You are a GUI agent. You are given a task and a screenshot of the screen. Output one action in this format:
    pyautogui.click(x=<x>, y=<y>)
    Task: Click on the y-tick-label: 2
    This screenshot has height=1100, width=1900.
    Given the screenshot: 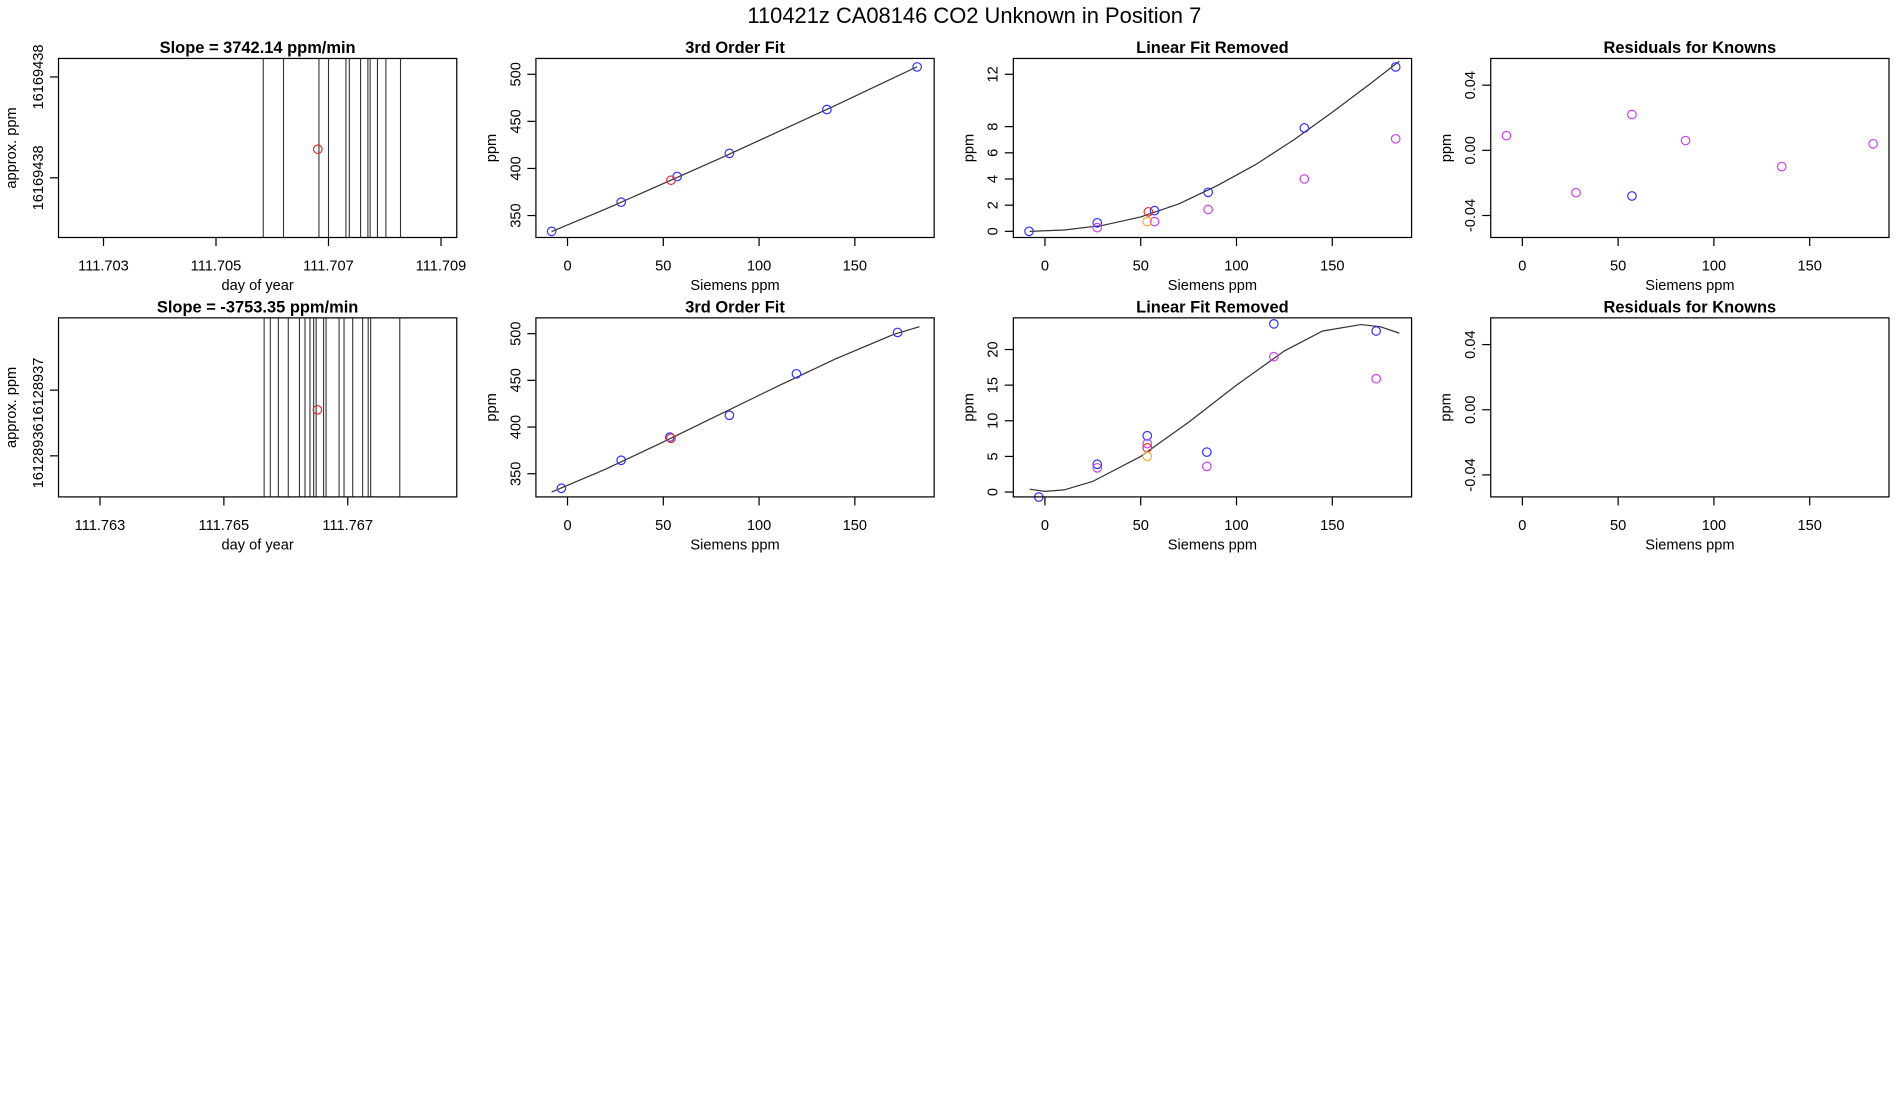 What is the action you would take?
    pyautogui.click(x=994, y=205)
    